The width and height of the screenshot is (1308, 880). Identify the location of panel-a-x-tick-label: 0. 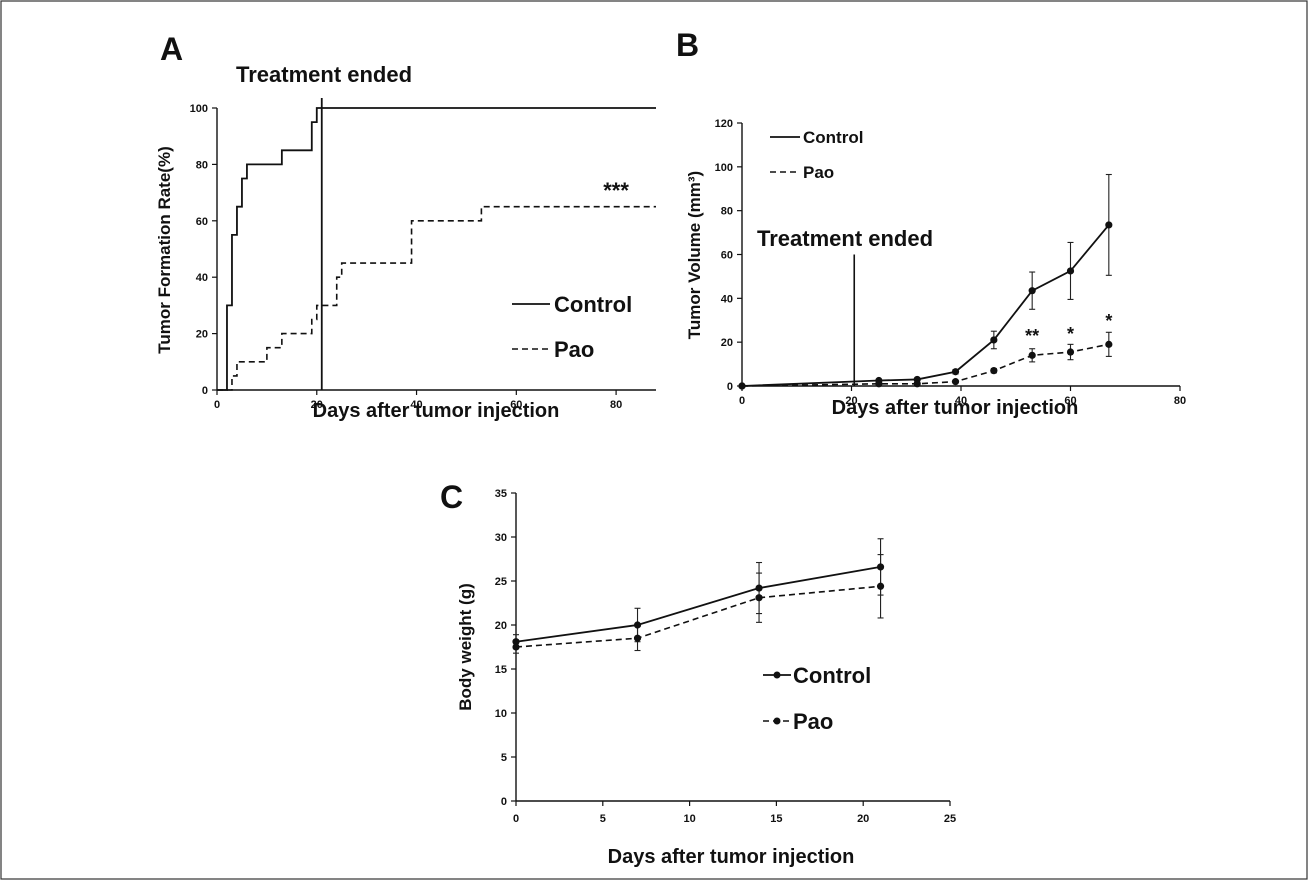
(217, 405).